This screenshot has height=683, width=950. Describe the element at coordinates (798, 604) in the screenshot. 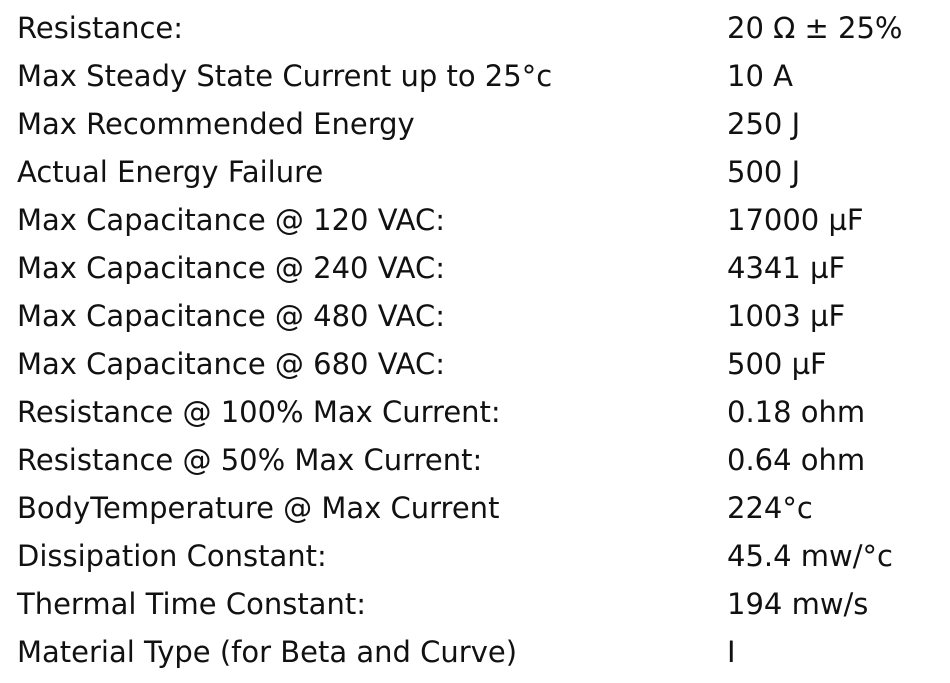

I see `spec-value: 194 mw/s` at that location.